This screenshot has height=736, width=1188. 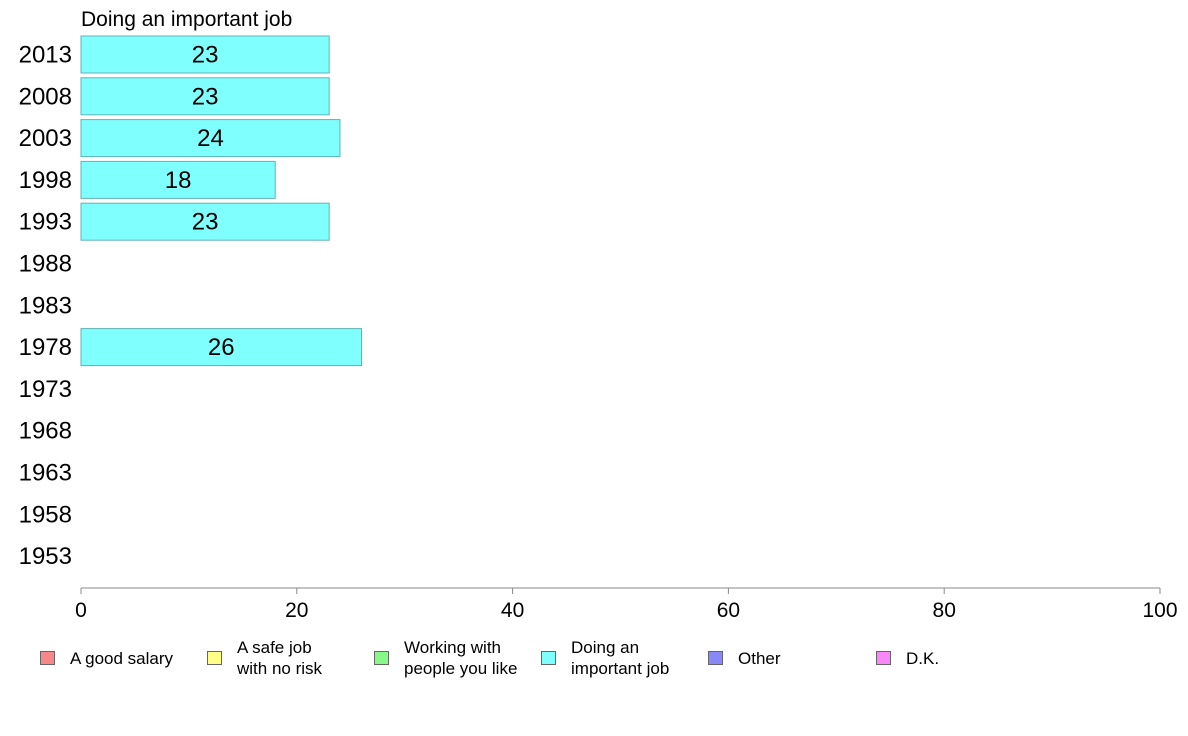 What do you see at coordinates (45, 264) in the screenshot?
I see `y-tick-label: 1988` at bounding box center [45, 264].